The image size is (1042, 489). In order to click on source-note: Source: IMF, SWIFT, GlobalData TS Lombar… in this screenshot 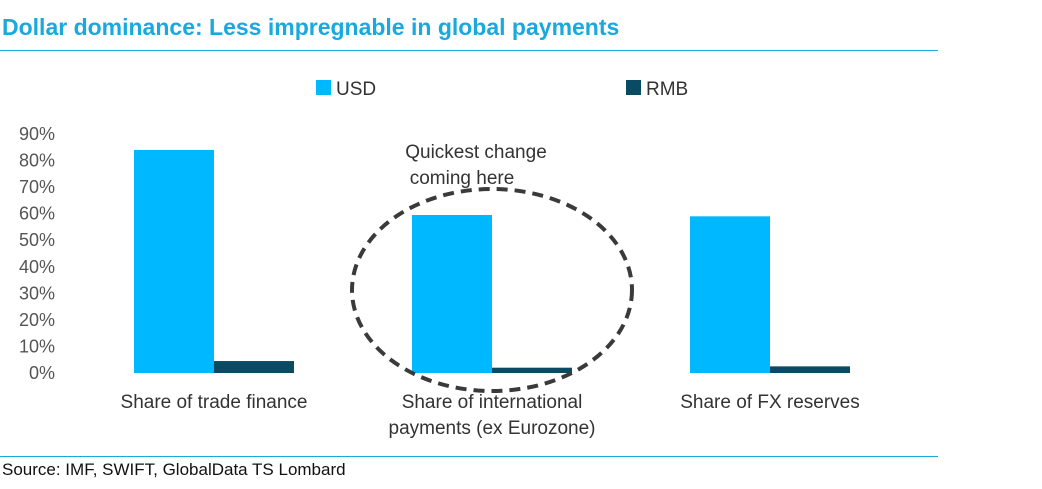, I will do `click(174, 469)`.